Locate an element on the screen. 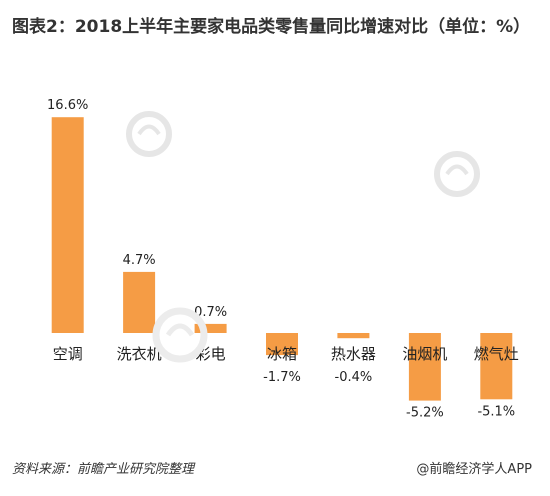 The image size is (550, 496). value-label: 16.6% is located at coordinates (67, 105).